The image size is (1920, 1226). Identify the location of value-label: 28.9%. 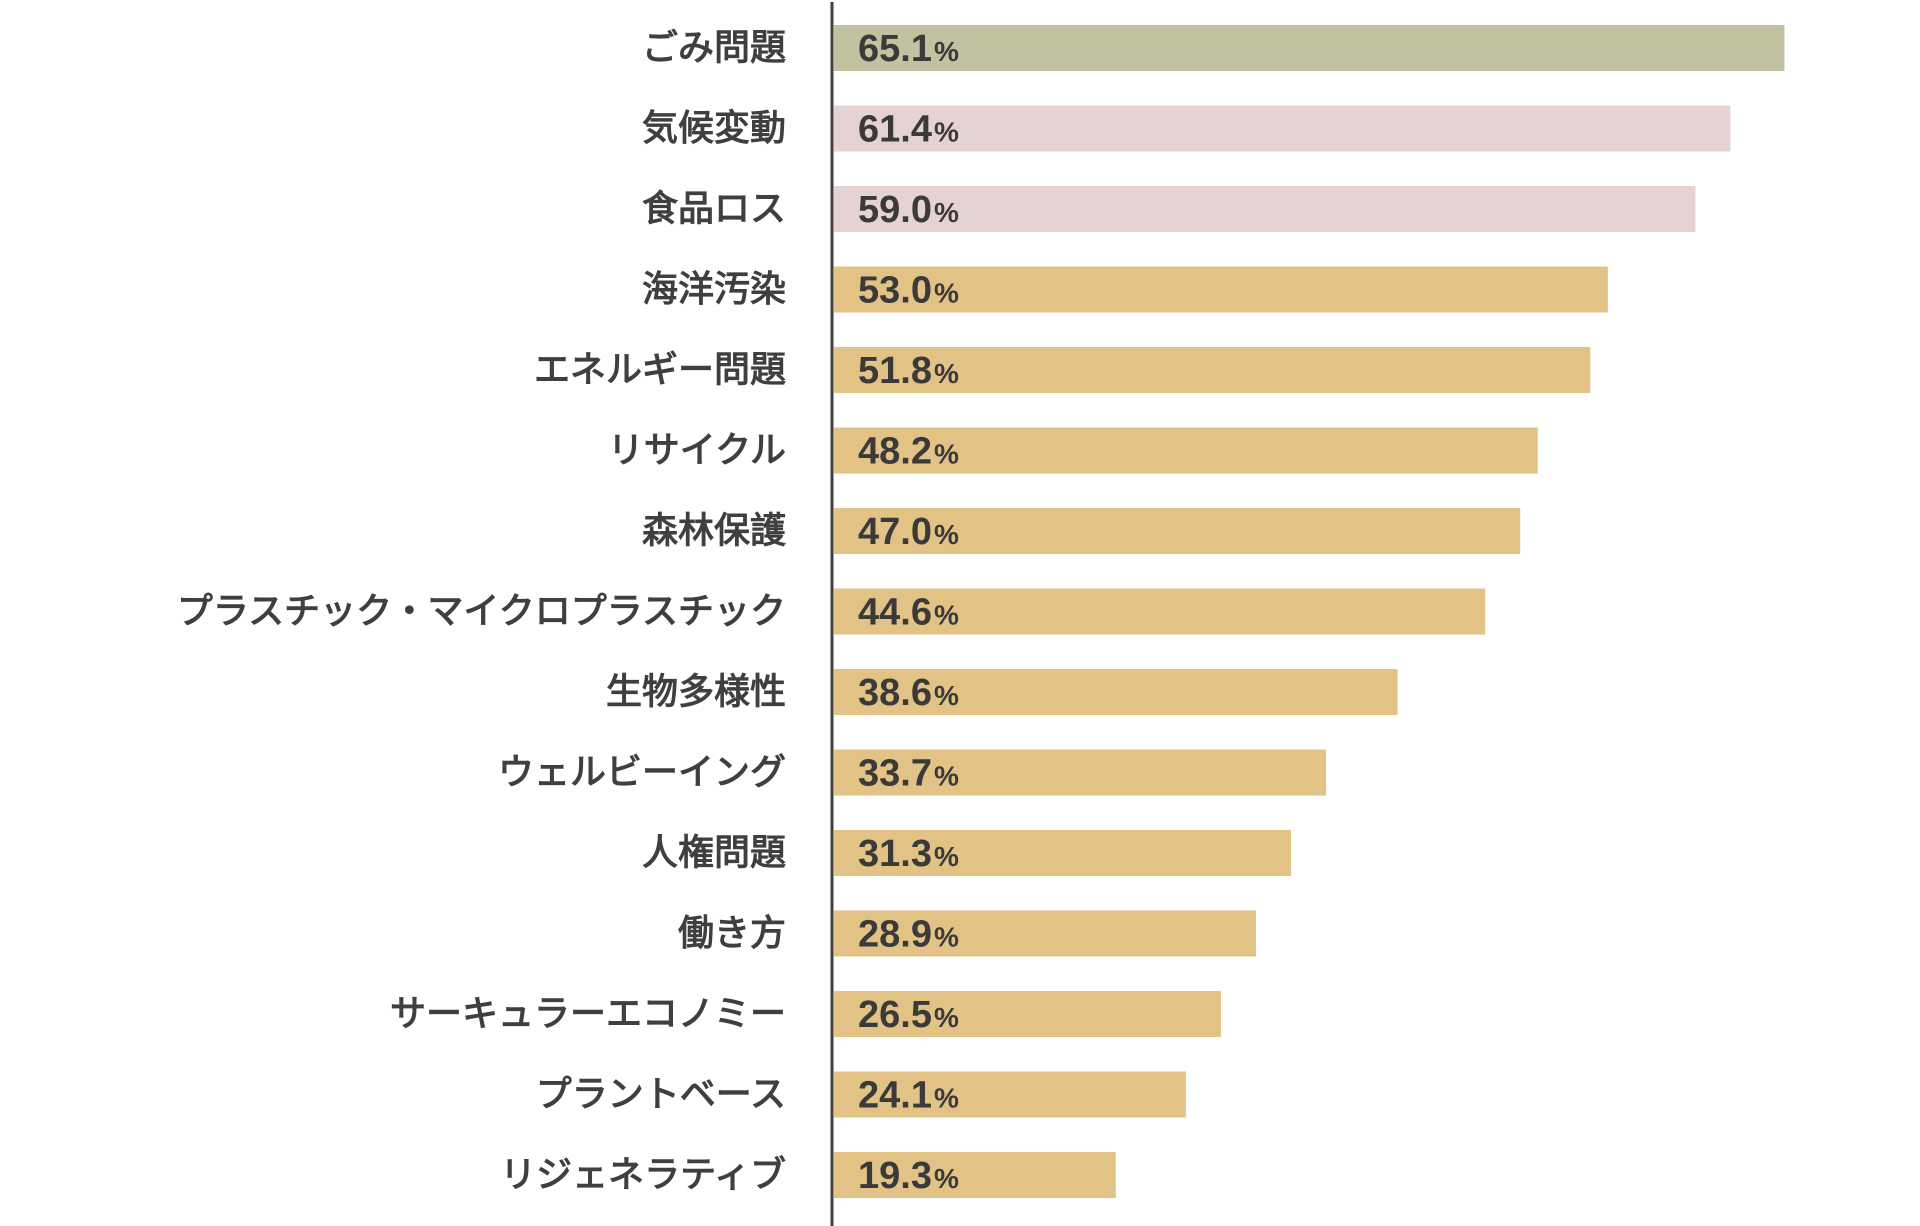
(908, 935).